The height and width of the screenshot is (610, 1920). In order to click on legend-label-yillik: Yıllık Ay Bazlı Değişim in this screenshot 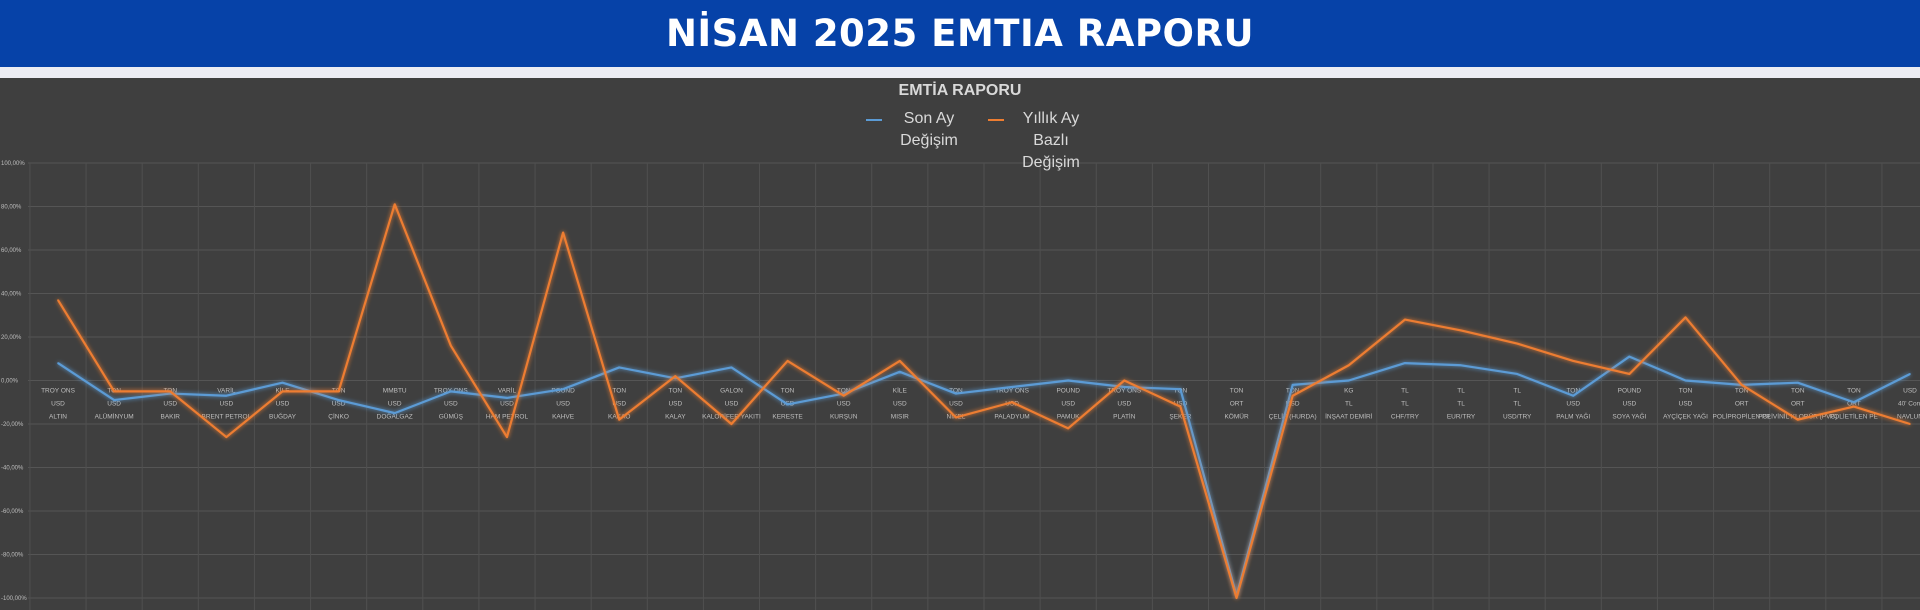, I will do `click(1051, 140)`.